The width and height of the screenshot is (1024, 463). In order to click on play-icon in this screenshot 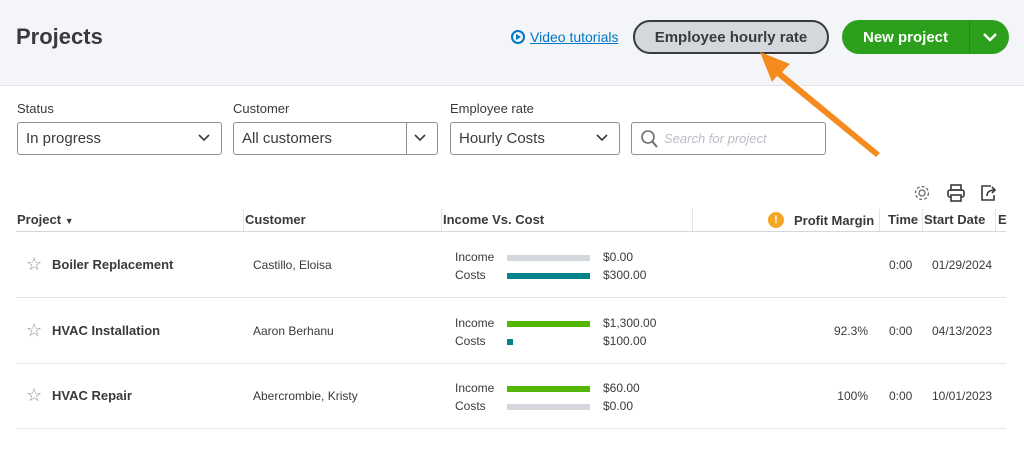, I will do `click(518, 37)`.